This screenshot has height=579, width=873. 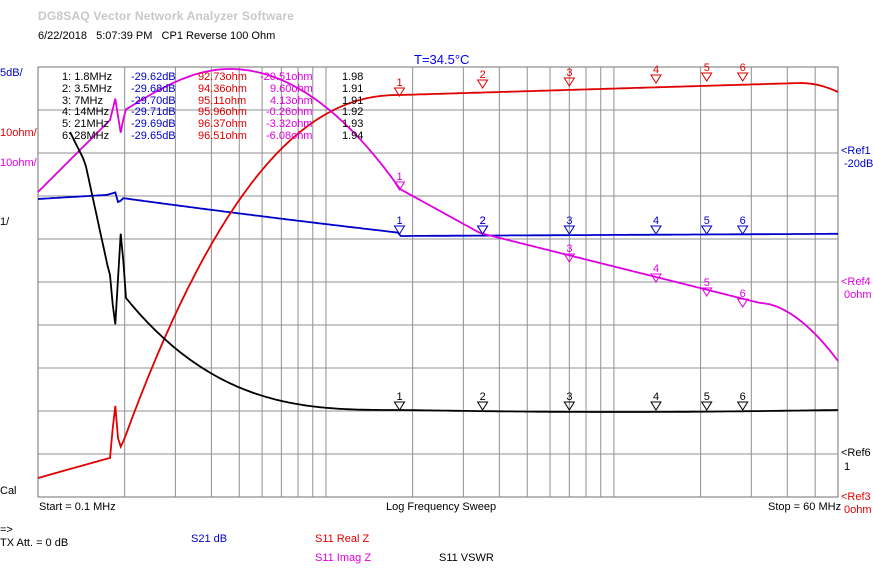 What do you see at coordinates (353, 77) in the screenshot?
I see `marker-vswr: 1.98` at bounding box center [353, 77].